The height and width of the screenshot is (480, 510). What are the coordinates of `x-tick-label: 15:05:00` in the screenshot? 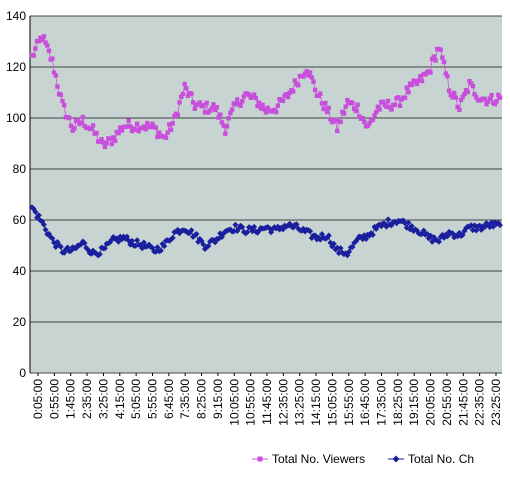 It's located at (332, 402).